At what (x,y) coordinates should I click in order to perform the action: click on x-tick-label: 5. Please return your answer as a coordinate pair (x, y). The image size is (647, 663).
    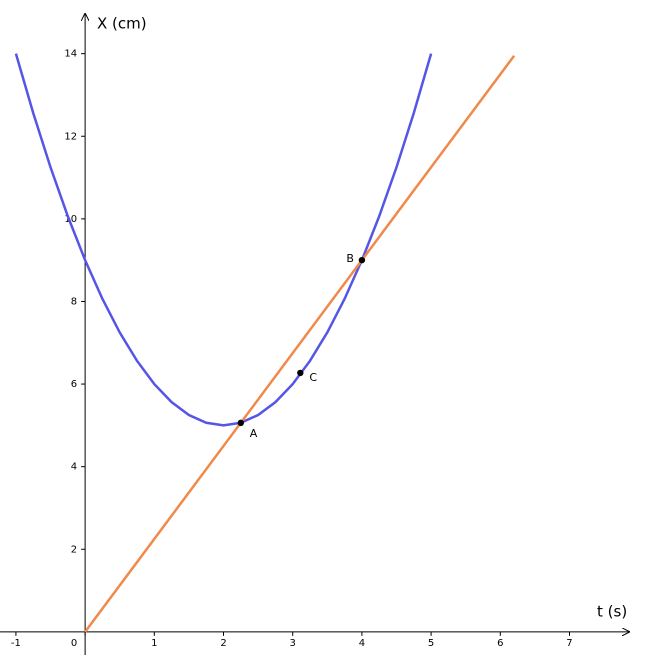
    Looking at the image, I should click on (431, 643).